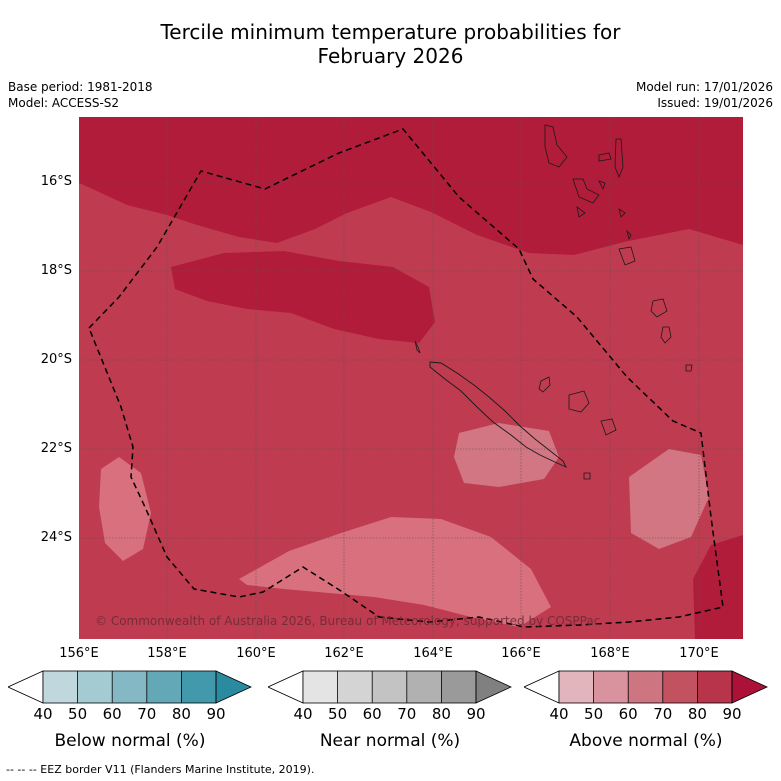 The width and height of the screenshot is (781, 781). What do you see at coordinates (556, 146) in the screenshot?
I see `espiritu-santo` at bounding box center [556, 146].